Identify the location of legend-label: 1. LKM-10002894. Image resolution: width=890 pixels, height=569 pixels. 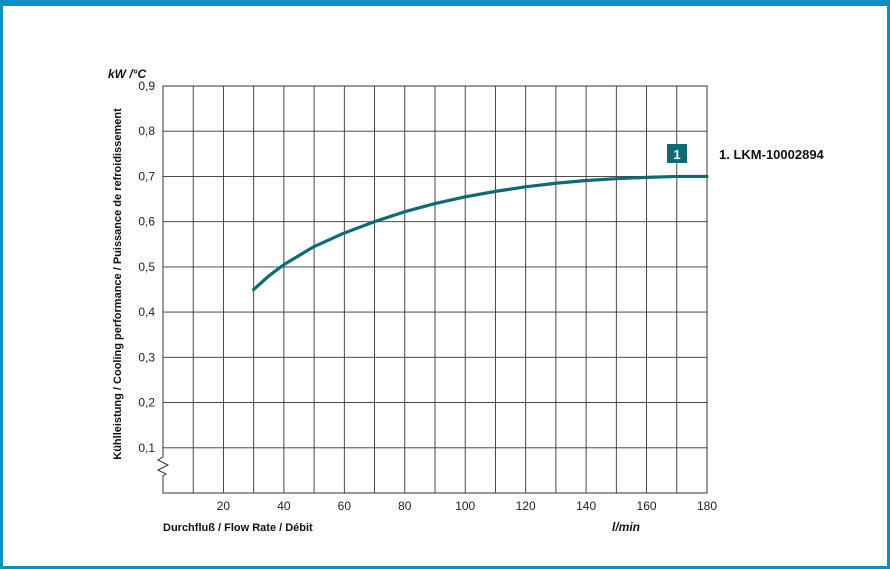
(772, 154).